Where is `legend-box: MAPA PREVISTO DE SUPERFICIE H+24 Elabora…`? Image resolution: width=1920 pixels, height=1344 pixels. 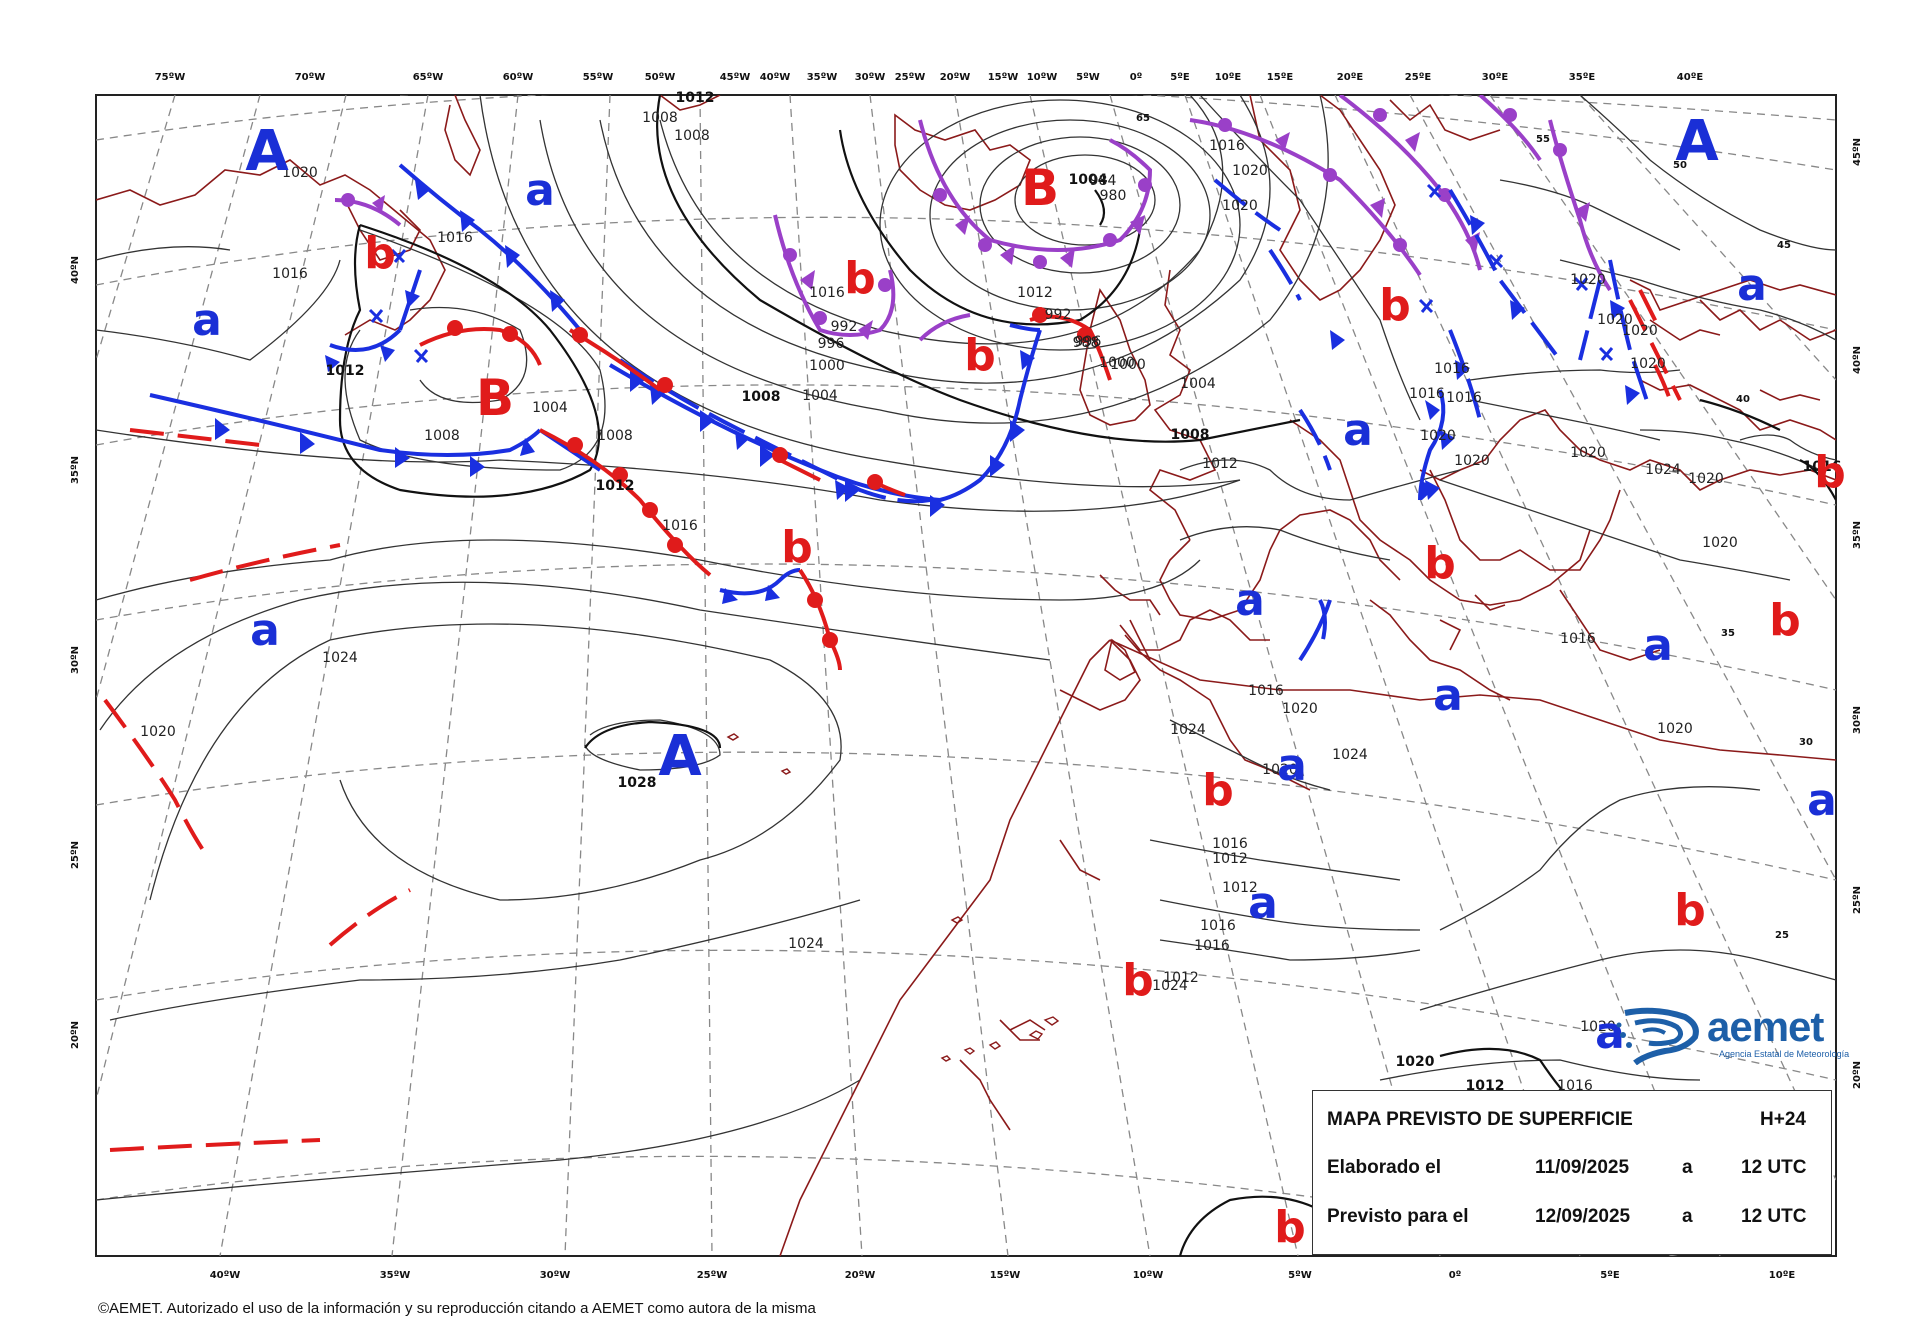 legend-box: MAPA PREVISTO DE SUPERFICIE H+24 Elabora… is located at coordinates (1572, 1172).